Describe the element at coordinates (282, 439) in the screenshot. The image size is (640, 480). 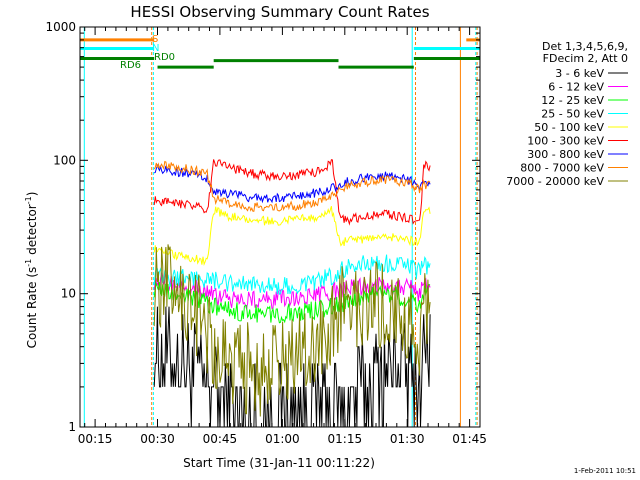
I see `x-tick-label-3: 01:00` at that location.